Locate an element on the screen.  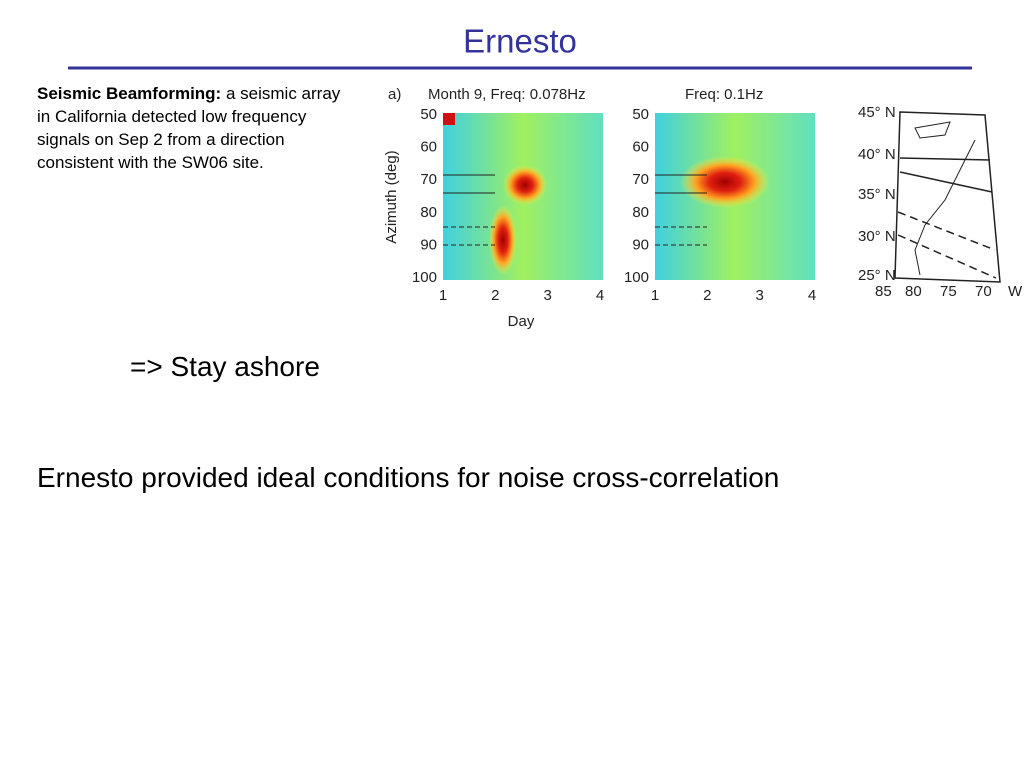
map-lon-label: 70 is located at coordinates (983, 291).